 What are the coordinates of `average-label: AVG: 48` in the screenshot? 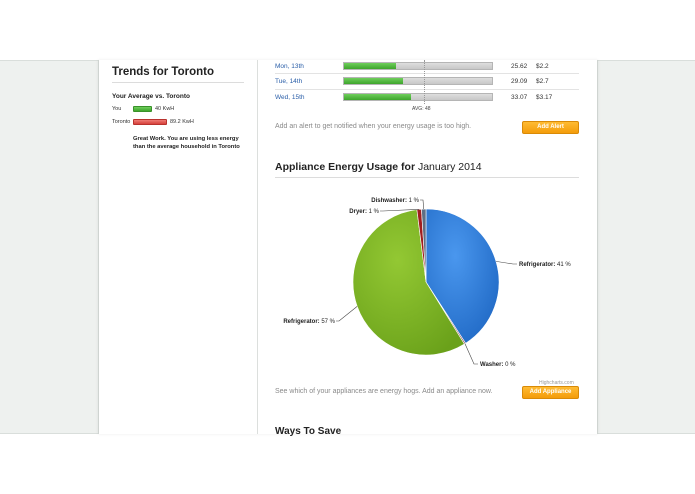 It's located at (421, 109).